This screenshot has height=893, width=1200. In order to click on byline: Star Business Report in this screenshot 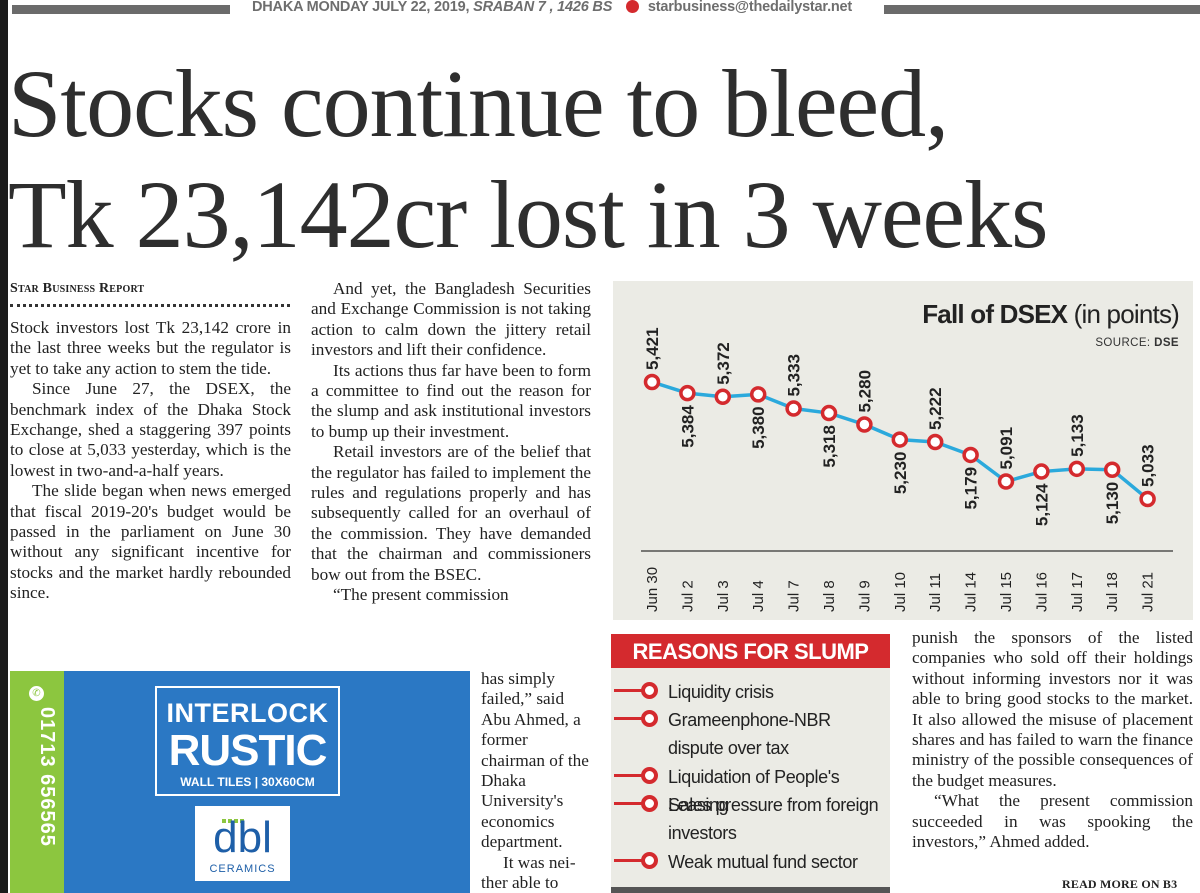, I will do `click(77, 288)`.